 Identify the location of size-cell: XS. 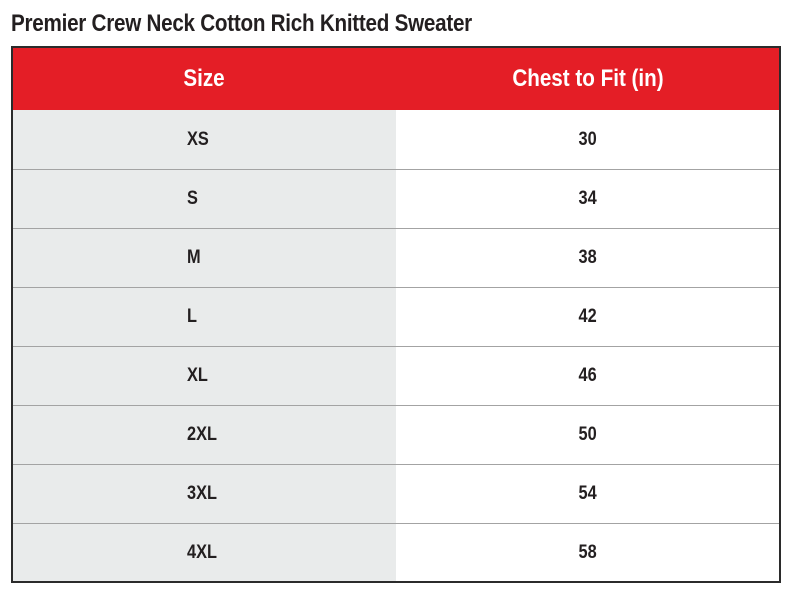
(217, 139).